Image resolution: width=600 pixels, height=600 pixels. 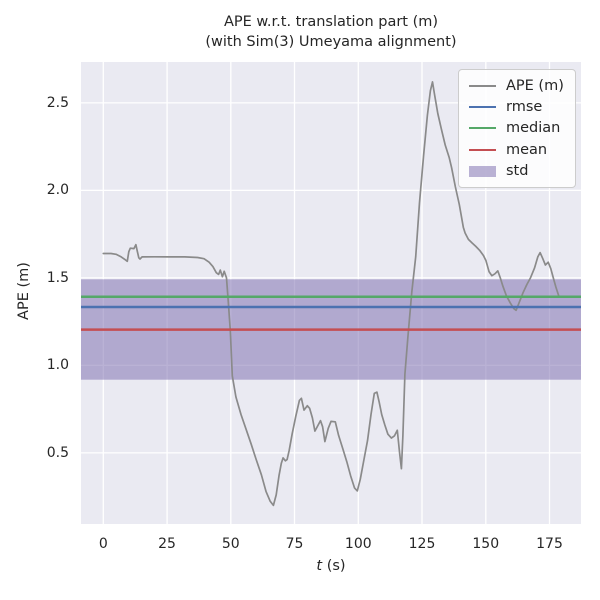 What do you see at coordinates (57, 365) in the screenshot?
I see `y-tick-label: 1.0` at bounding box center [57, 365].